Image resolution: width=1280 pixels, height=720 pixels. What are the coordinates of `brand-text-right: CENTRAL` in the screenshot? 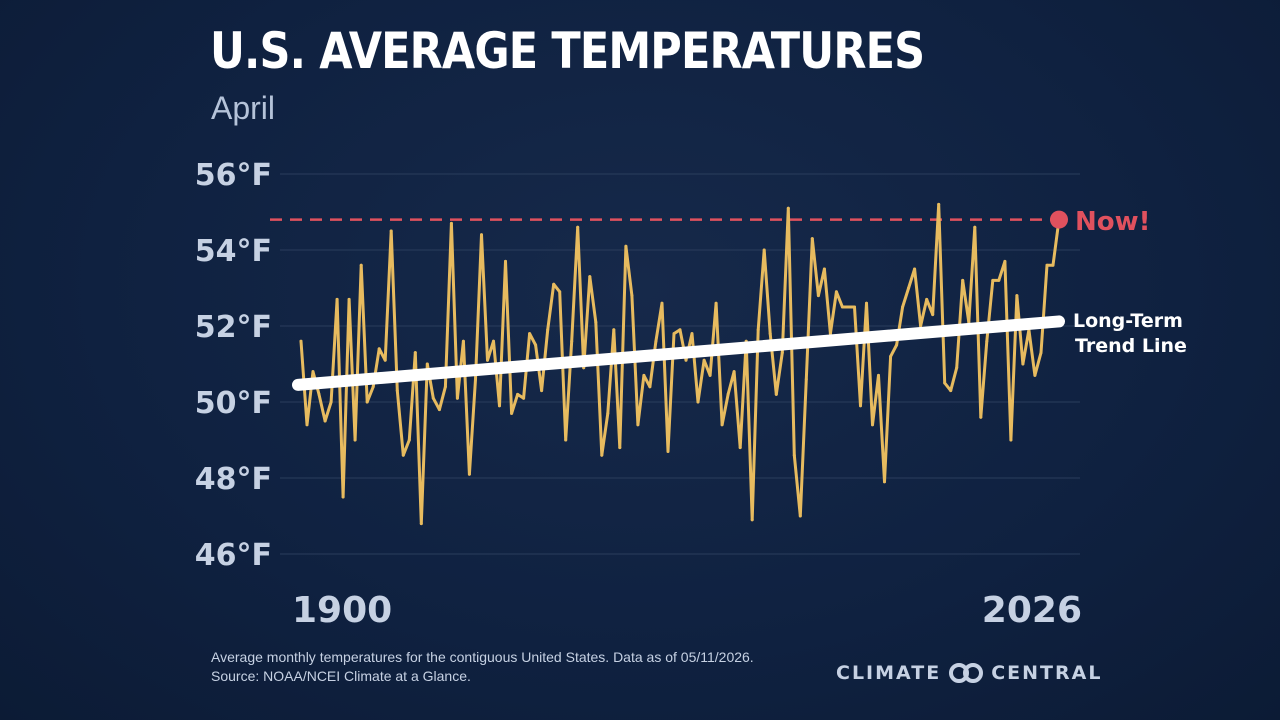 It's located at (1047, 673).